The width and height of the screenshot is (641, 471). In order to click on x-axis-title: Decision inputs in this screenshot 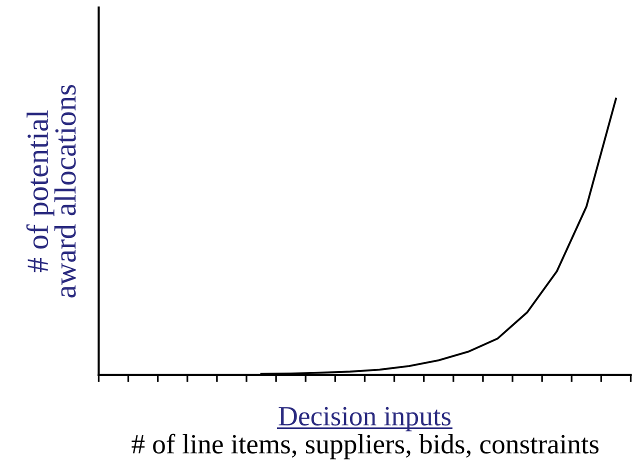, I will do `click(364, 419)`.